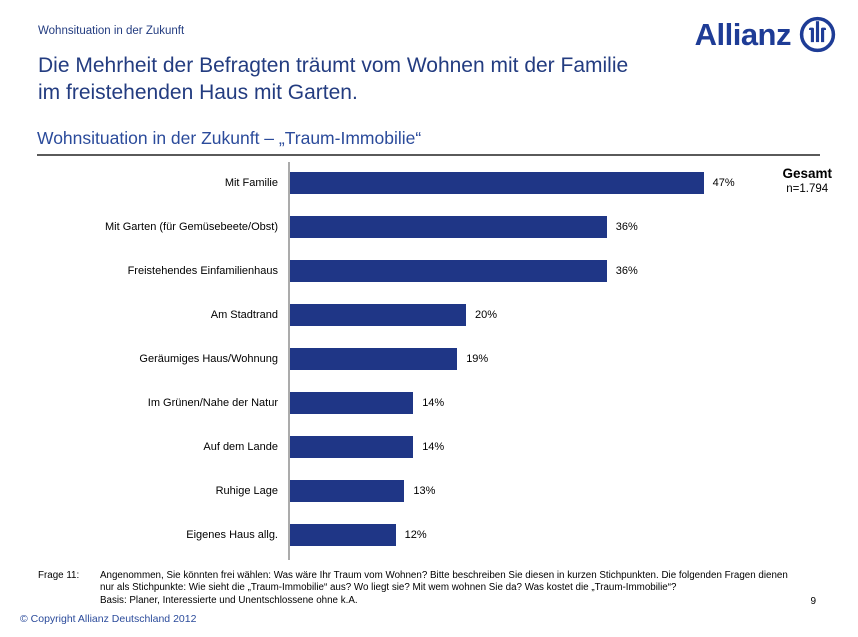  I want to click on category-label: Geräumiges Haus/Wohnung, so click(208, 359).